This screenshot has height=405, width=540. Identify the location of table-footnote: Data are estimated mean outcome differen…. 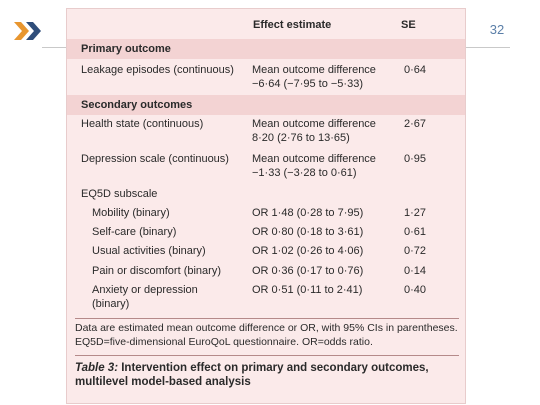
(266, 335).